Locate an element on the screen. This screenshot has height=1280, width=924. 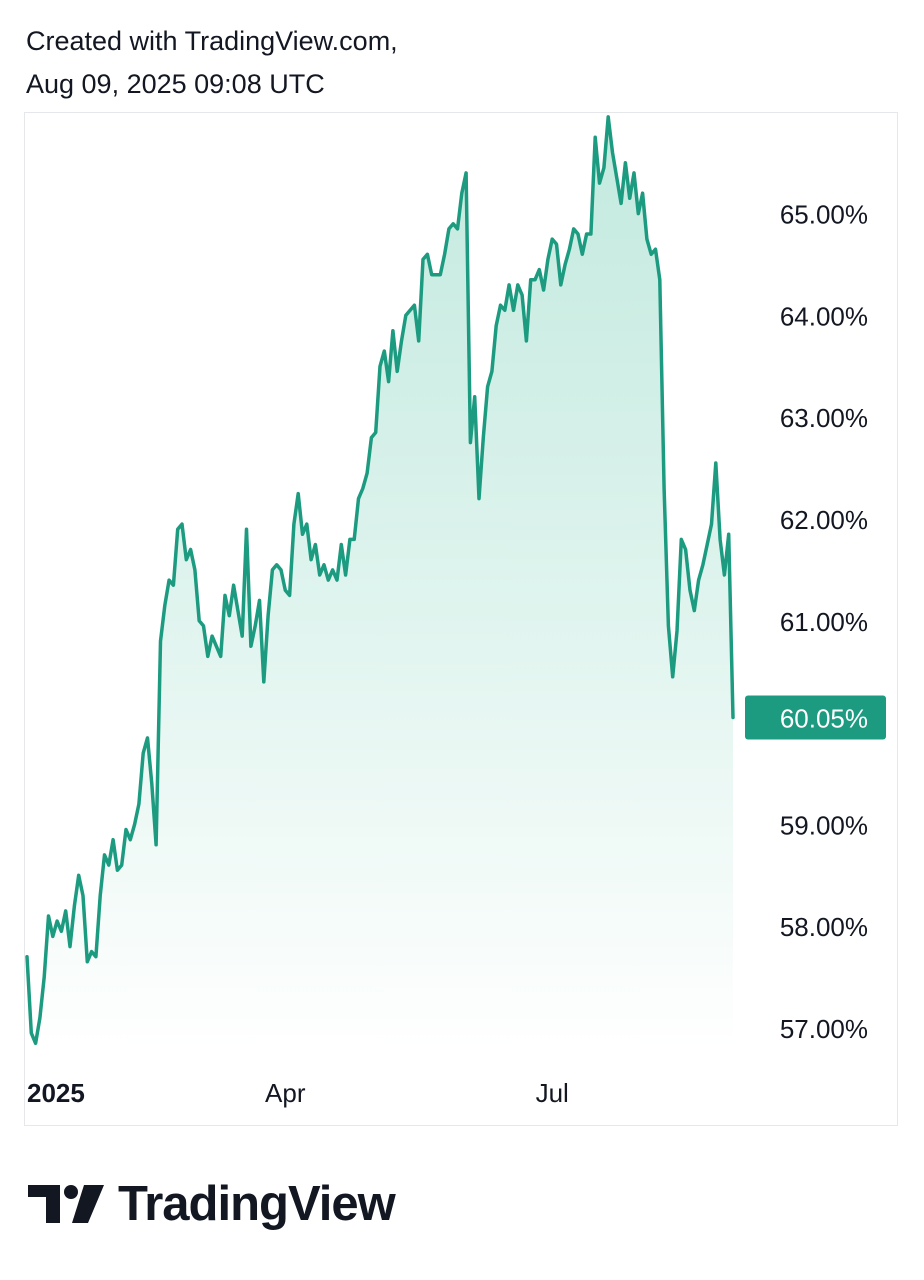
x-tick-label: Jul is located at coordinates (552, 1093).